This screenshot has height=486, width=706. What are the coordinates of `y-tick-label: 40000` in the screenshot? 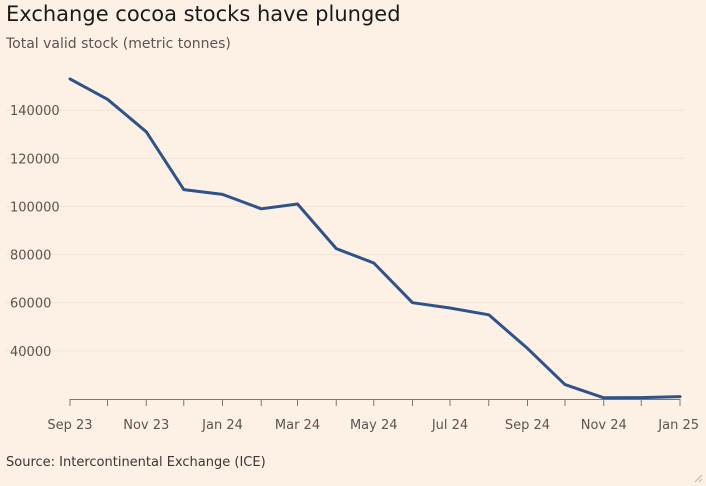 It's located at (30, 352).